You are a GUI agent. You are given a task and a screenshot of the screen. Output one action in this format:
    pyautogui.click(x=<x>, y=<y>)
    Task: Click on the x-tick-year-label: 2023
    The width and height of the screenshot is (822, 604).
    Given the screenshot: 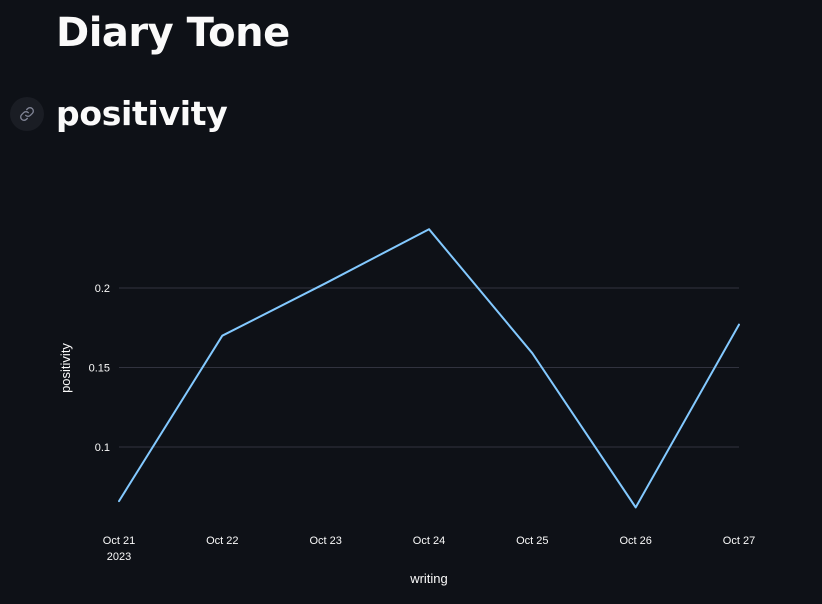 What is the action you would take?
    pyautogui.click(x=119, y=557)
    